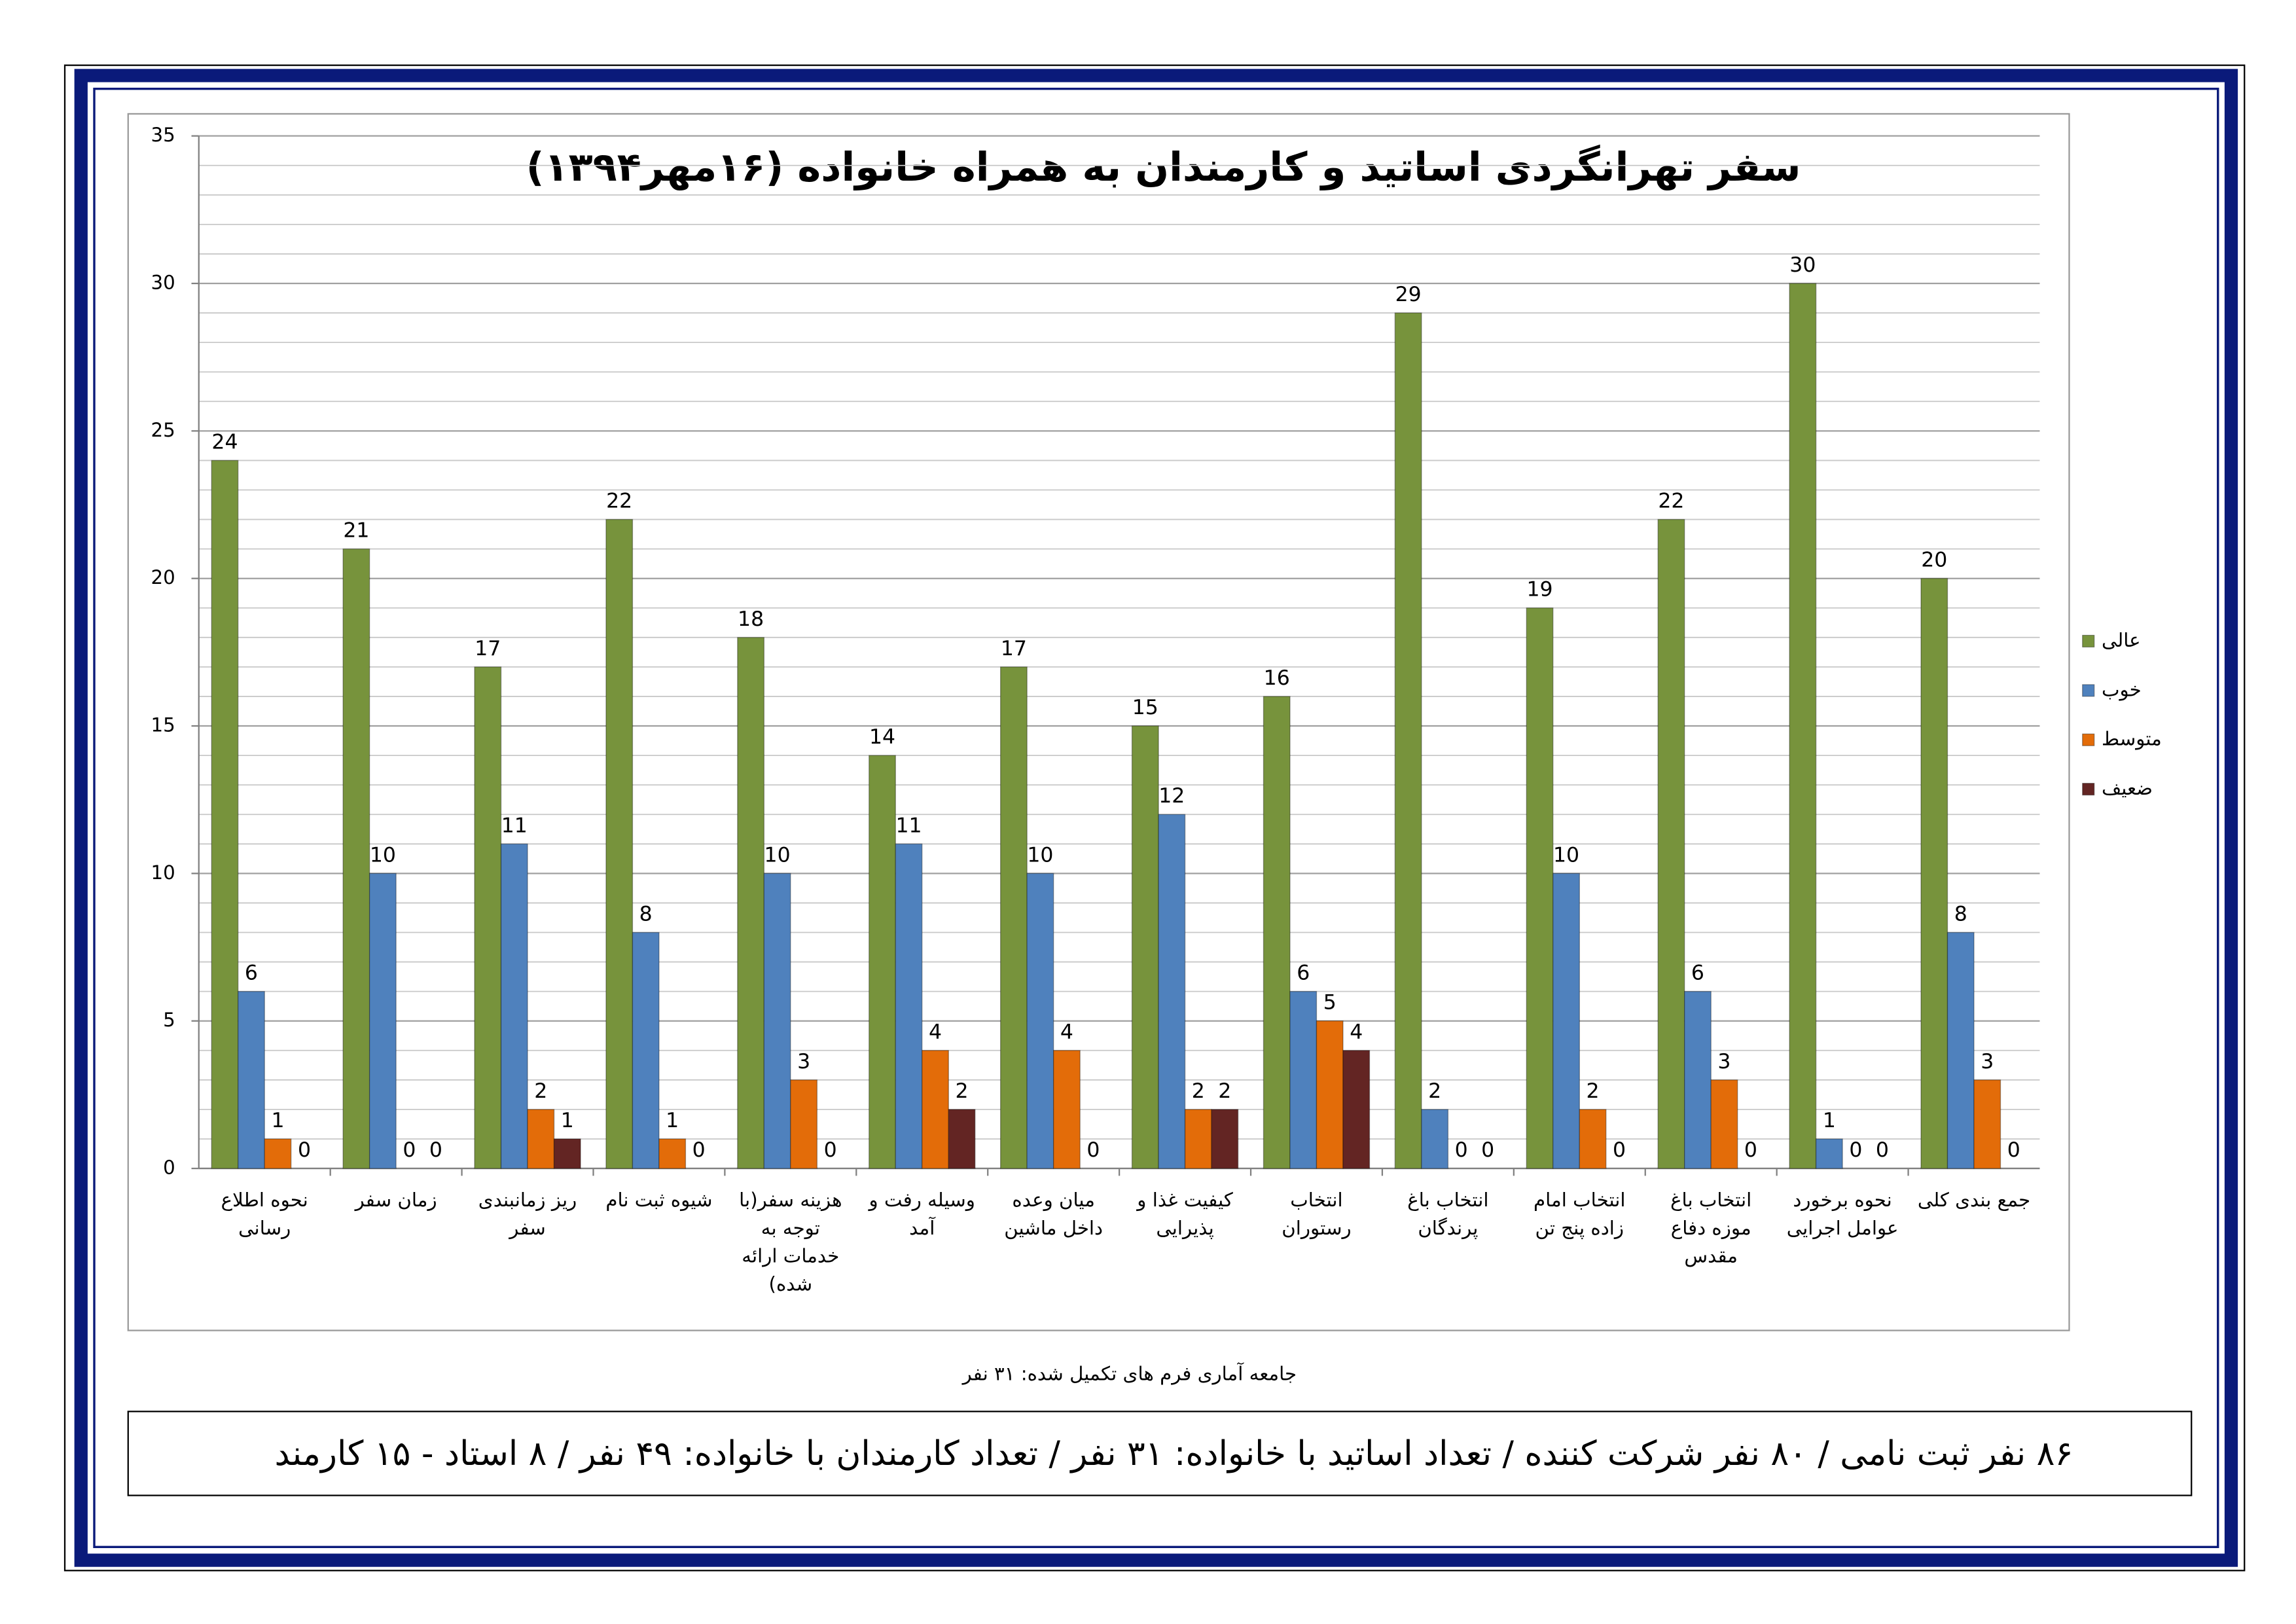  I want to click on x-tick-label: شده), so click(791, 1283).